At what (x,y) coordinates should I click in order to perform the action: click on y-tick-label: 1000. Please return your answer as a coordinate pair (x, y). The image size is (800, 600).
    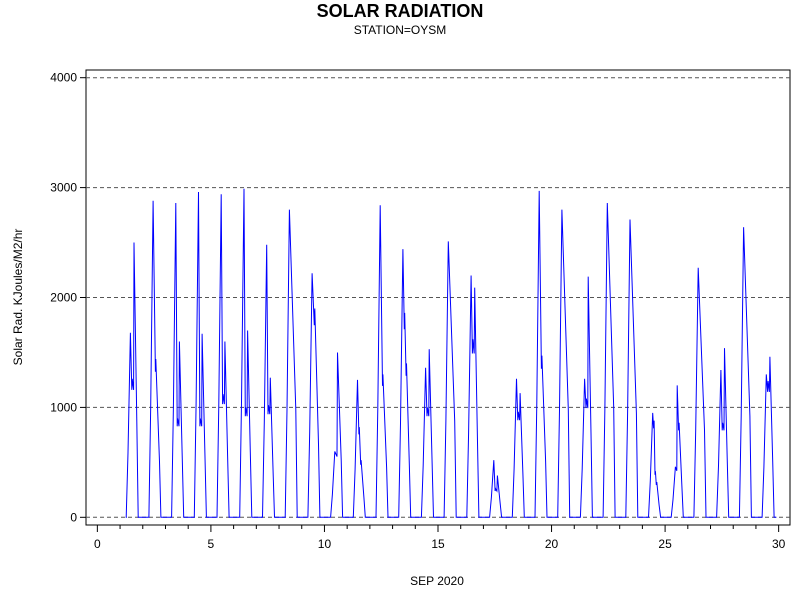
    Looking at the image, I should click on (63, 407).